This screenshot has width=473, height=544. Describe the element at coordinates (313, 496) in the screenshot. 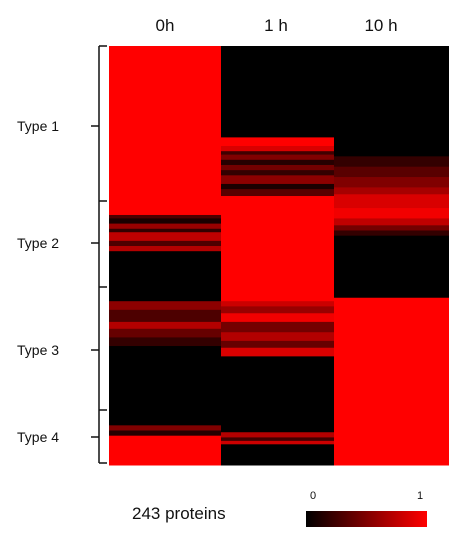

I see `scale-min-label: 0` at that location.